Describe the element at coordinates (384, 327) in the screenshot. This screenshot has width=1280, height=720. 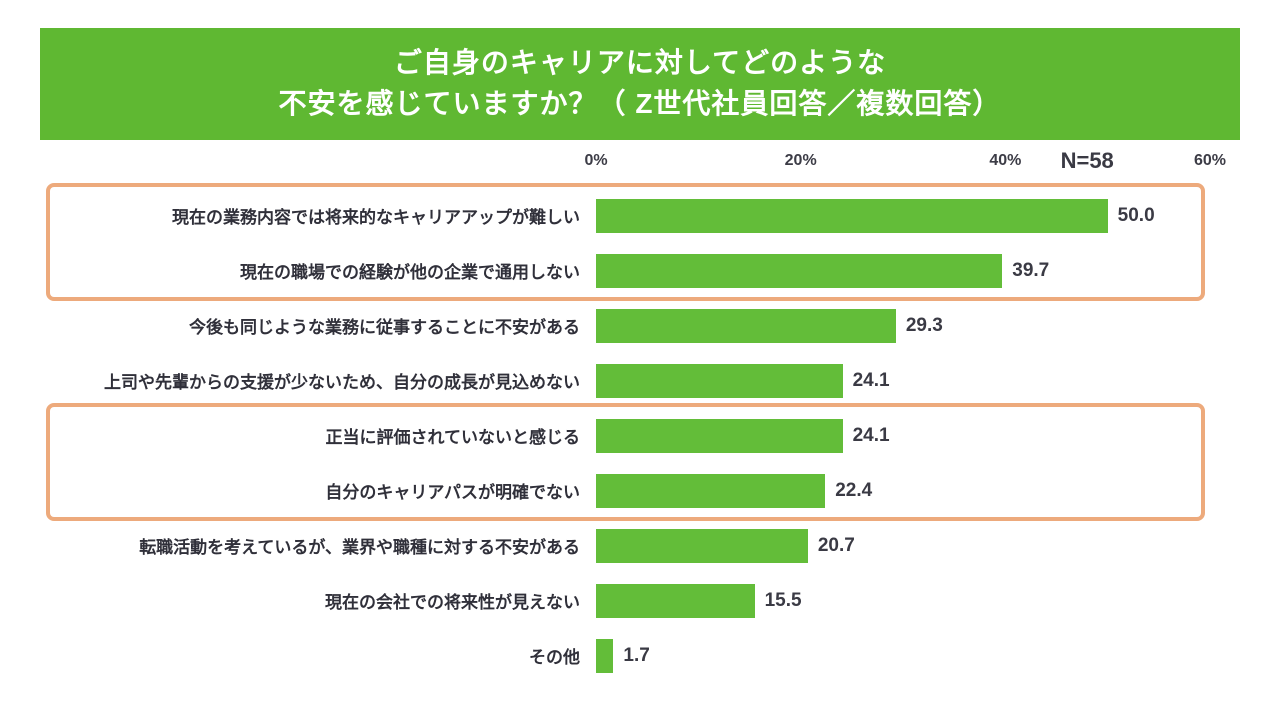
I see `category-label: 今後も同じような業務に従事することに不安がある` at that location.